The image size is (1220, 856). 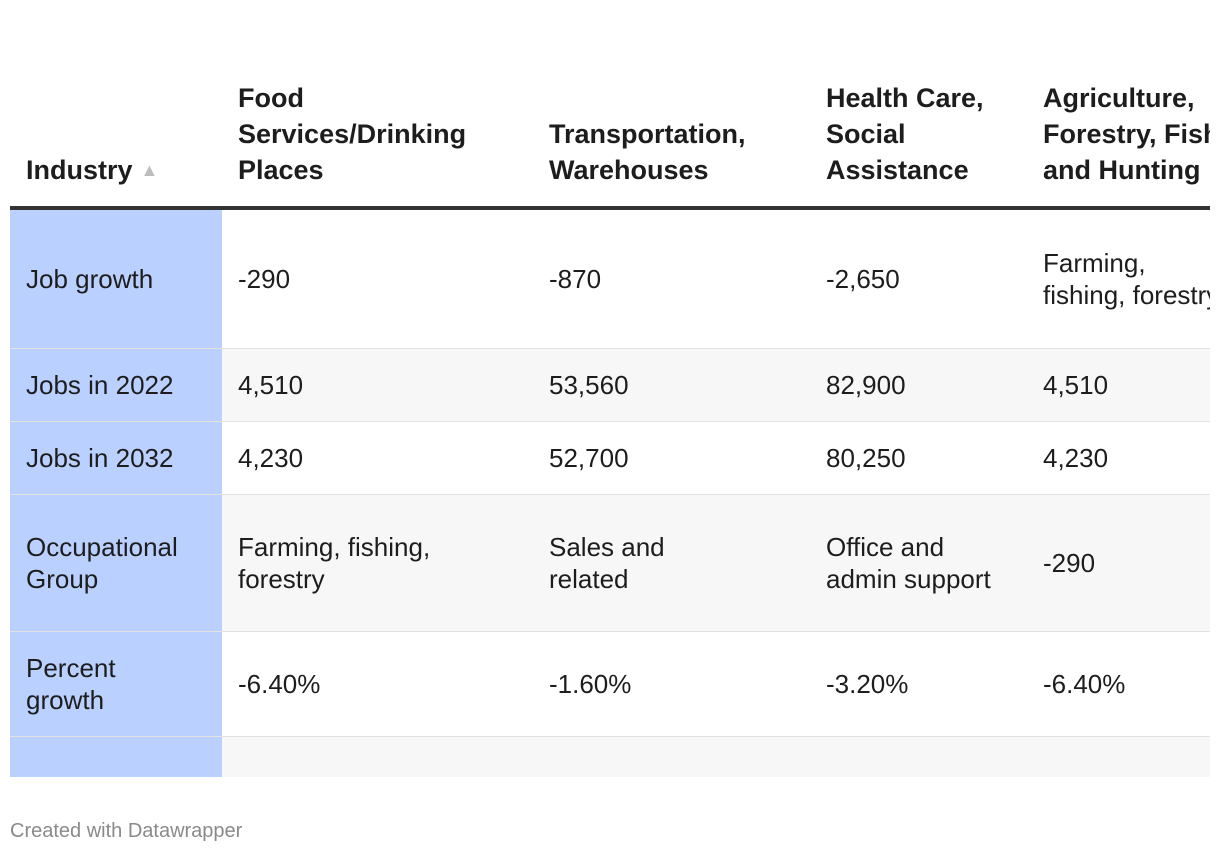 I want to click on column-header: Food Services/Drinking Places, so click(x=377, y=105).